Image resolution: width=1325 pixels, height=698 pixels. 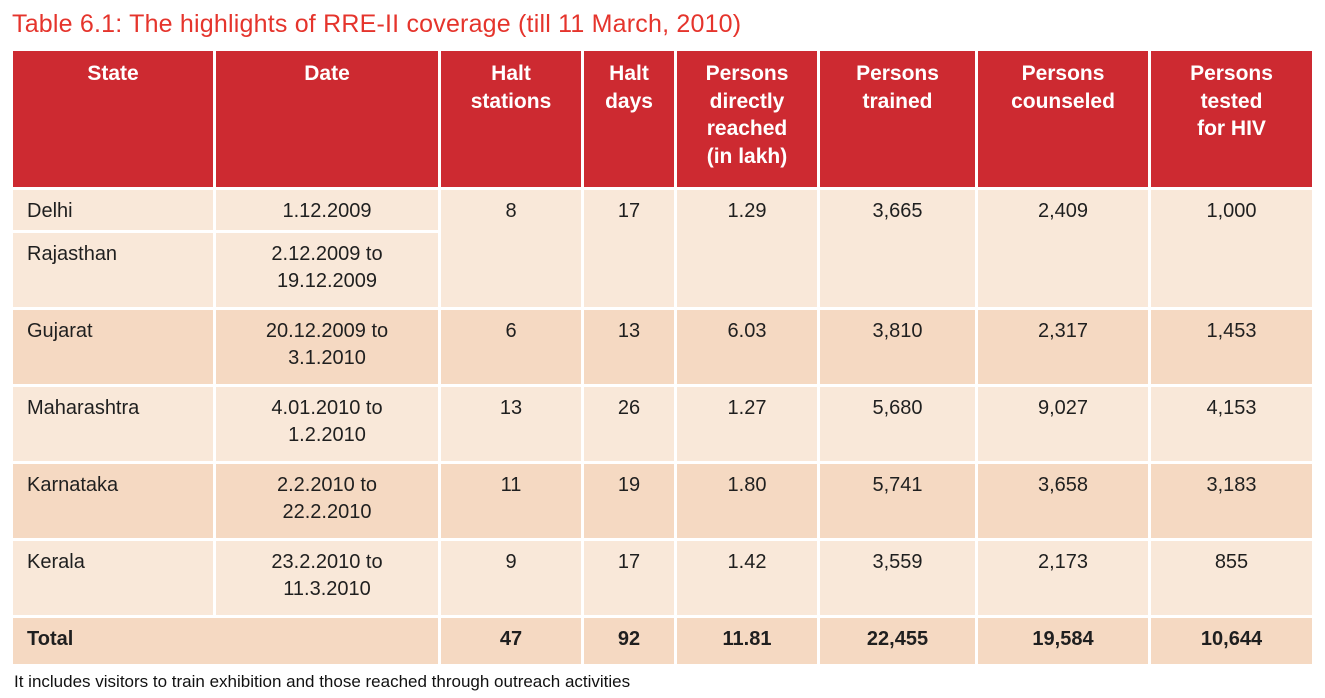 What do you see at coordinates (327, 501) in the screenshot?
I see `date-cell: 2.2.2010 to 22.2.2010` at bounding box center [327, 501].